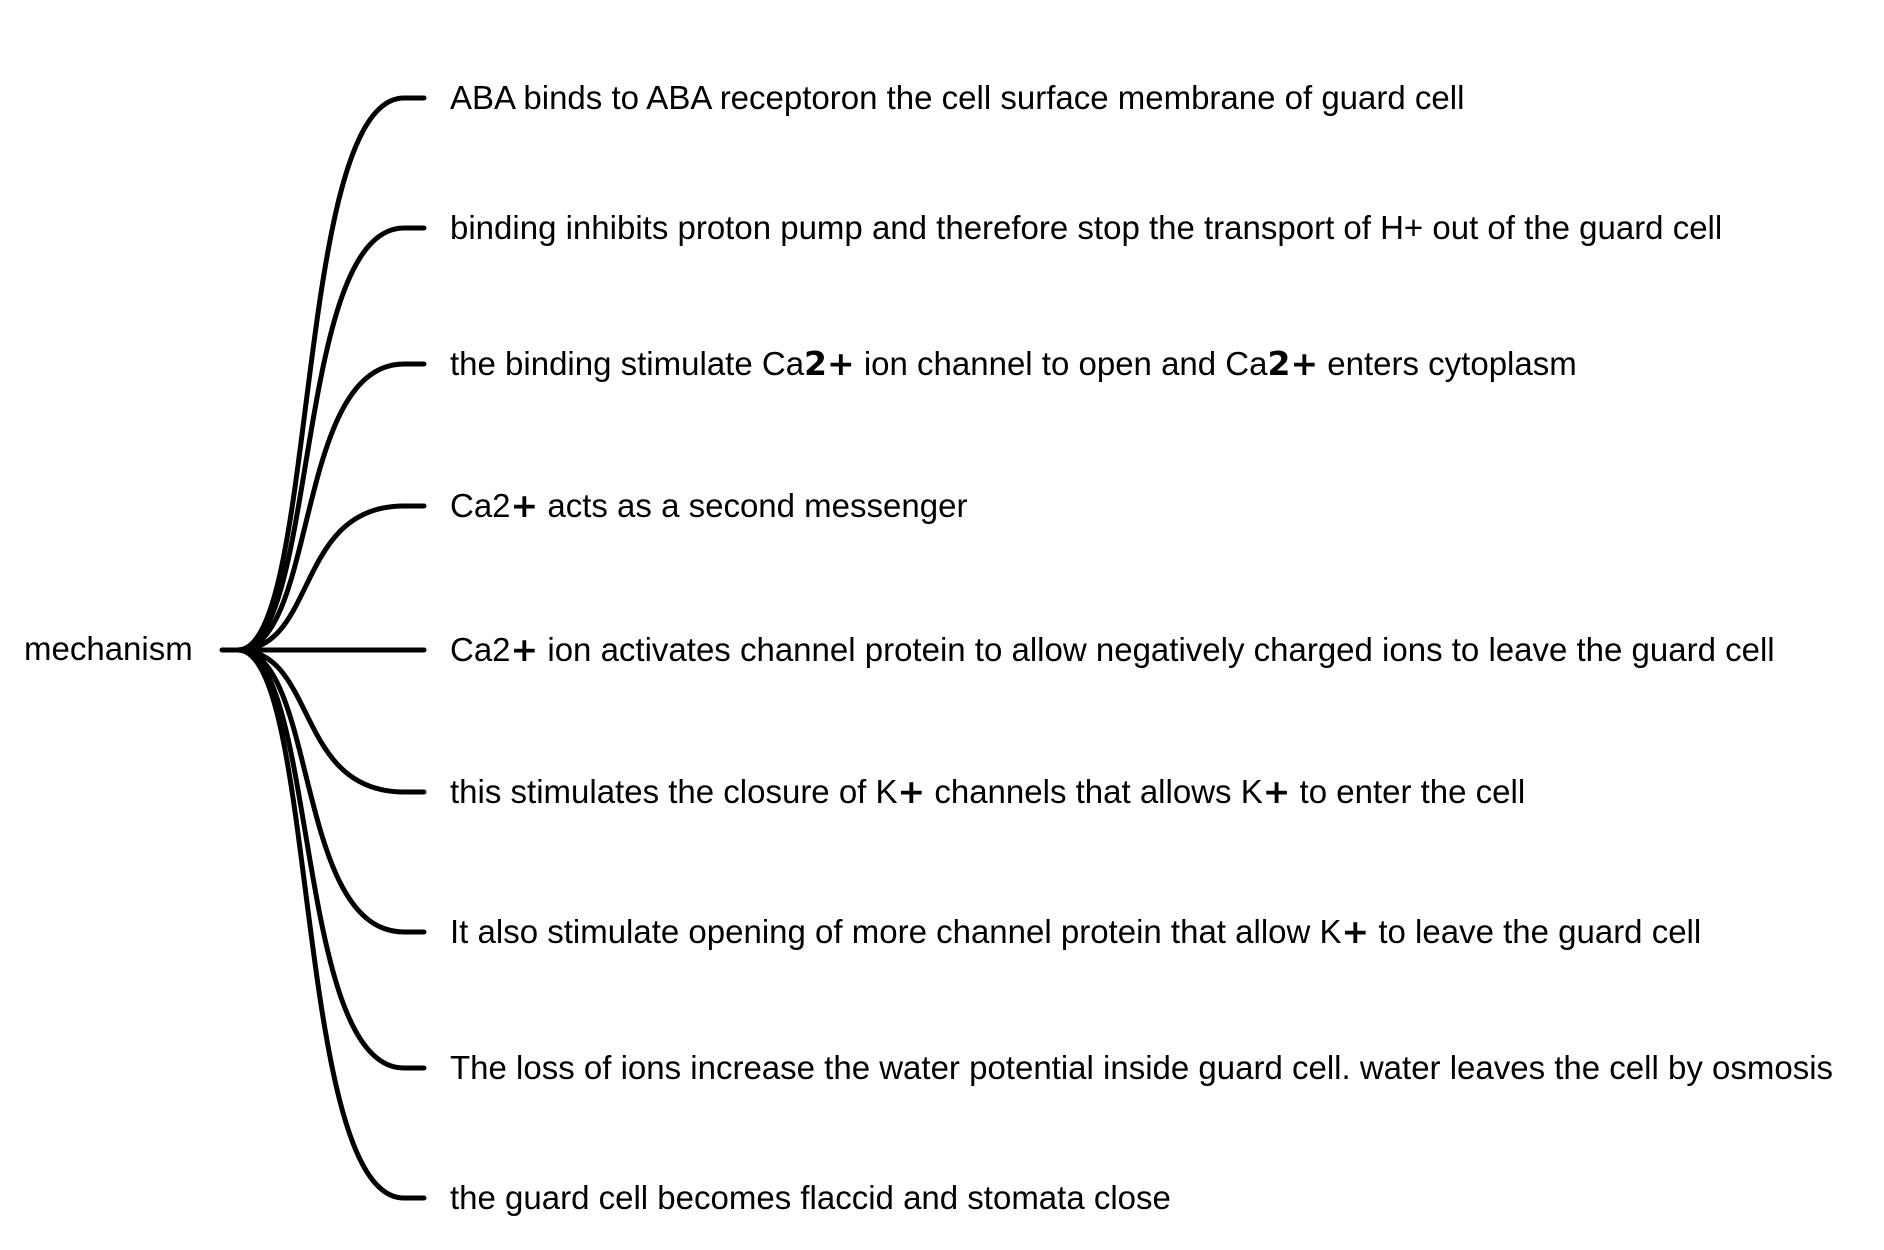 The width and height of the screenshot is (1884, 1250). I want to click on leaf-text-segment: enters cytoplasm, so click(1447, 363).